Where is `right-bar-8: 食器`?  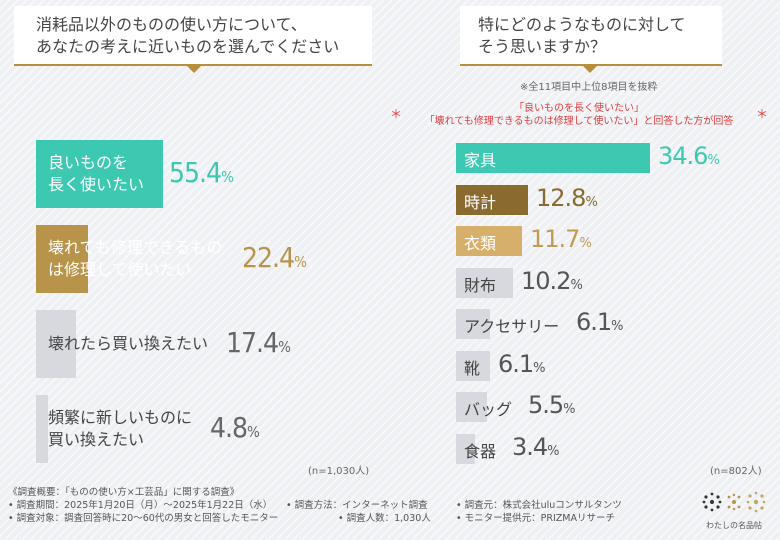 right-bar-8: 食器 is located at coordinates (476, 449).